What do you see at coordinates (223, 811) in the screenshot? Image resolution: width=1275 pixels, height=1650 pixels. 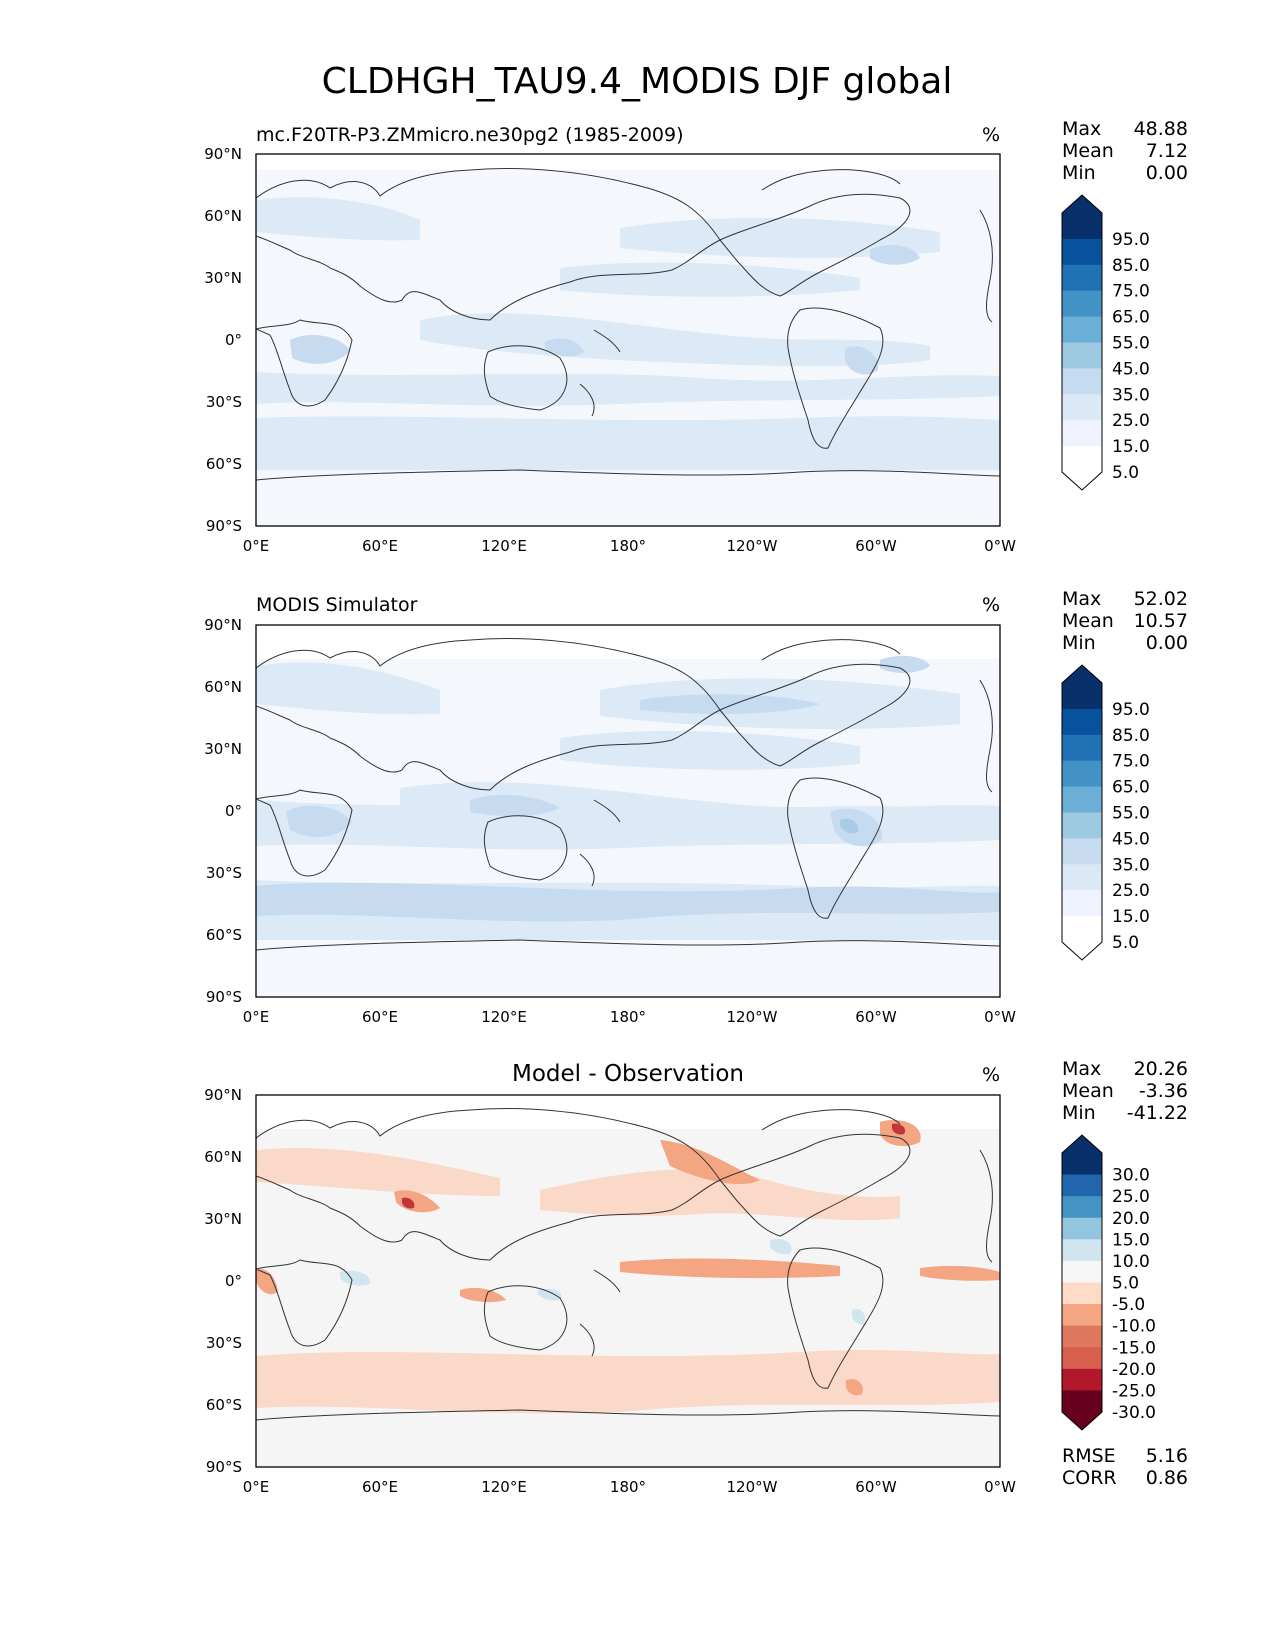 I see `panel-obs-lat-ticks: 90°N 60°N 30°N 0° 30°S 60°S 90°S` at bounding box center [223, 811].